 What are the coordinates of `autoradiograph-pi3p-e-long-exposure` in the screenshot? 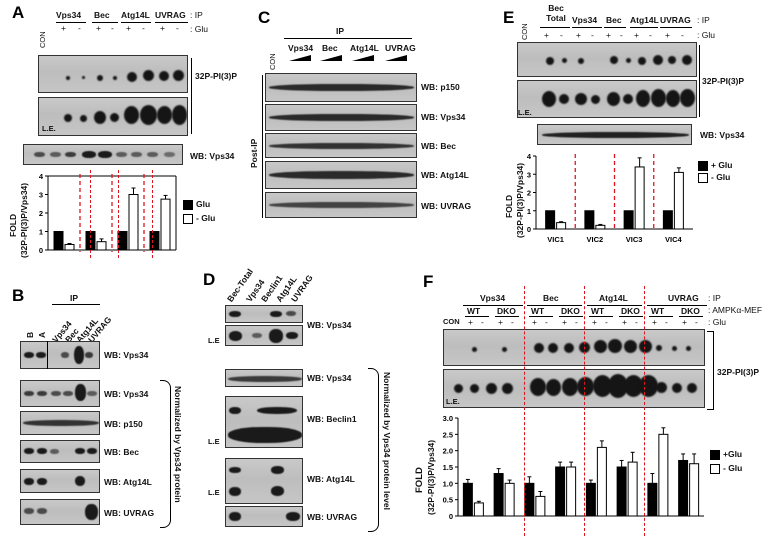 It's located at (607, 99).